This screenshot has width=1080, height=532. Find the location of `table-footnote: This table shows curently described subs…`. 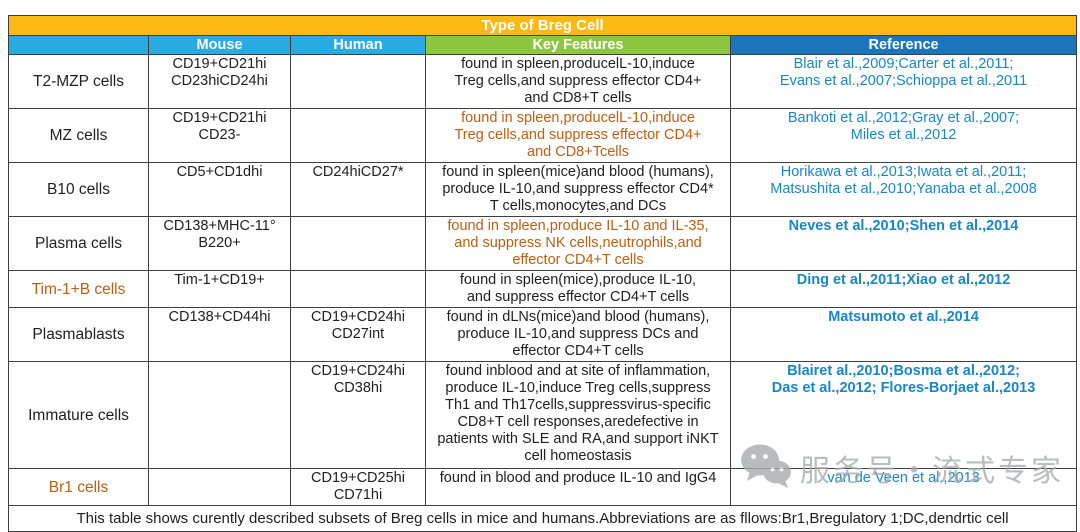

table-footnote: This table shows curently described subs… is located at coordinates (542, 518).